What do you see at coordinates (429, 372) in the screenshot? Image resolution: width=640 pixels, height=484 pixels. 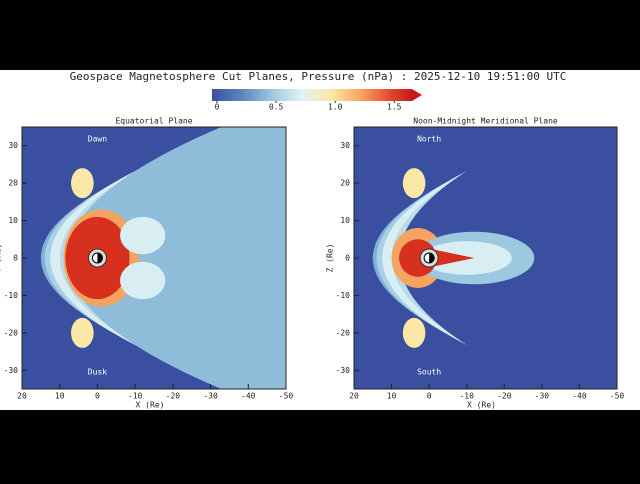 I see `region-label: South` at bounding box center [429, 372].